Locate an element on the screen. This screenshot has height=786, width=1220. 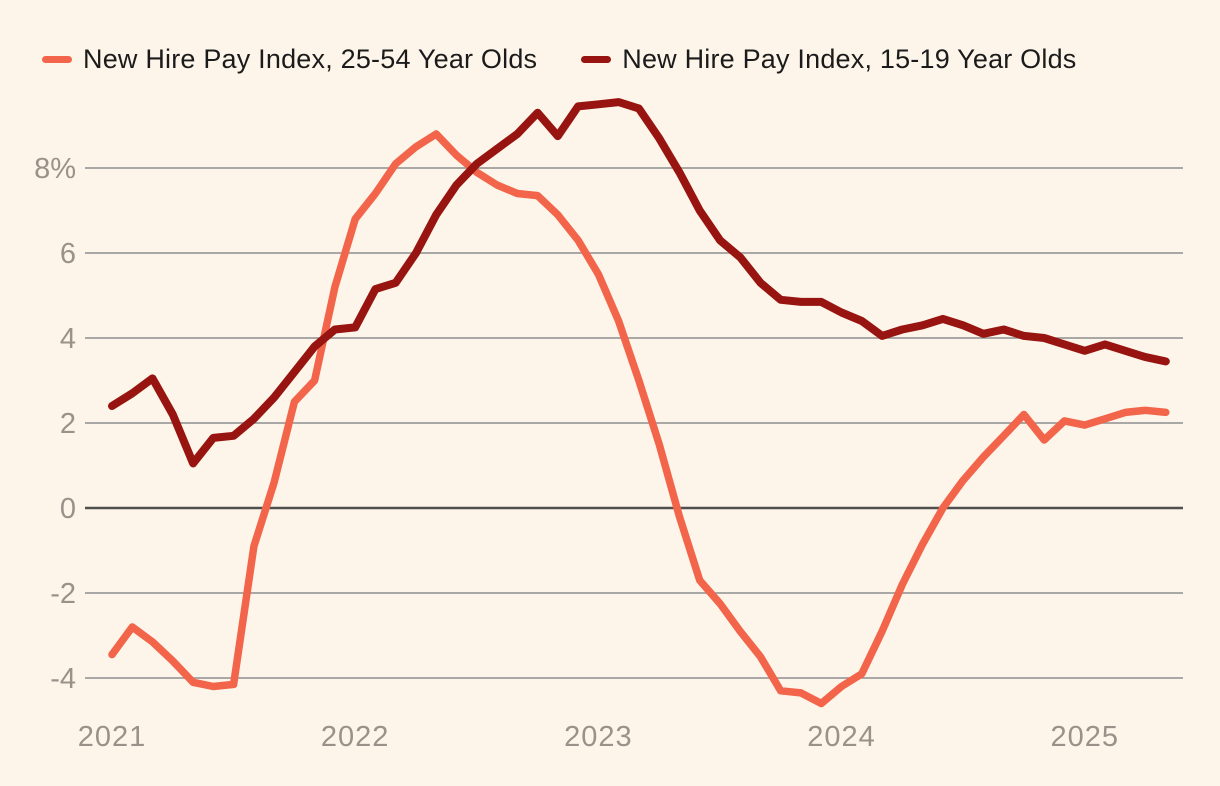
y-axis-label: -2 is located at coordinates (63, 594).